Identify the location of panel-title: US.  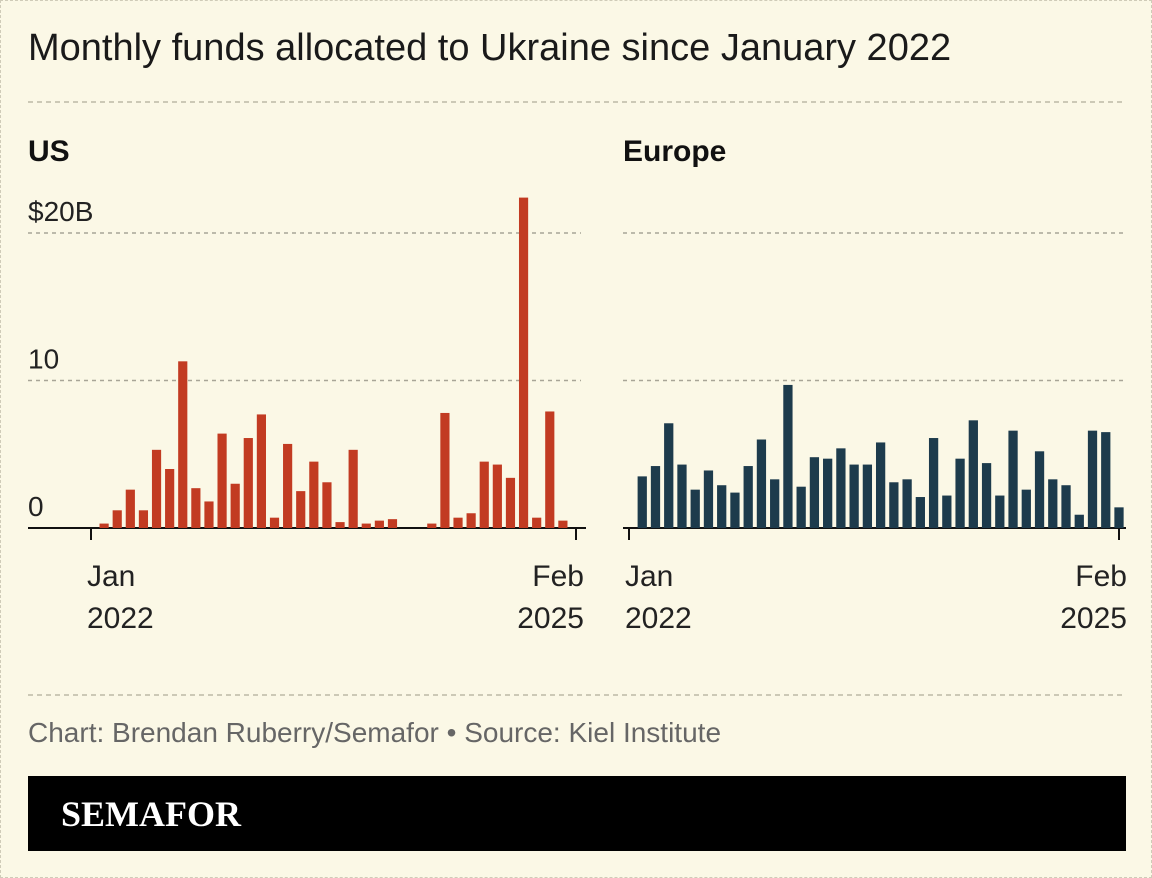
(49, 151).